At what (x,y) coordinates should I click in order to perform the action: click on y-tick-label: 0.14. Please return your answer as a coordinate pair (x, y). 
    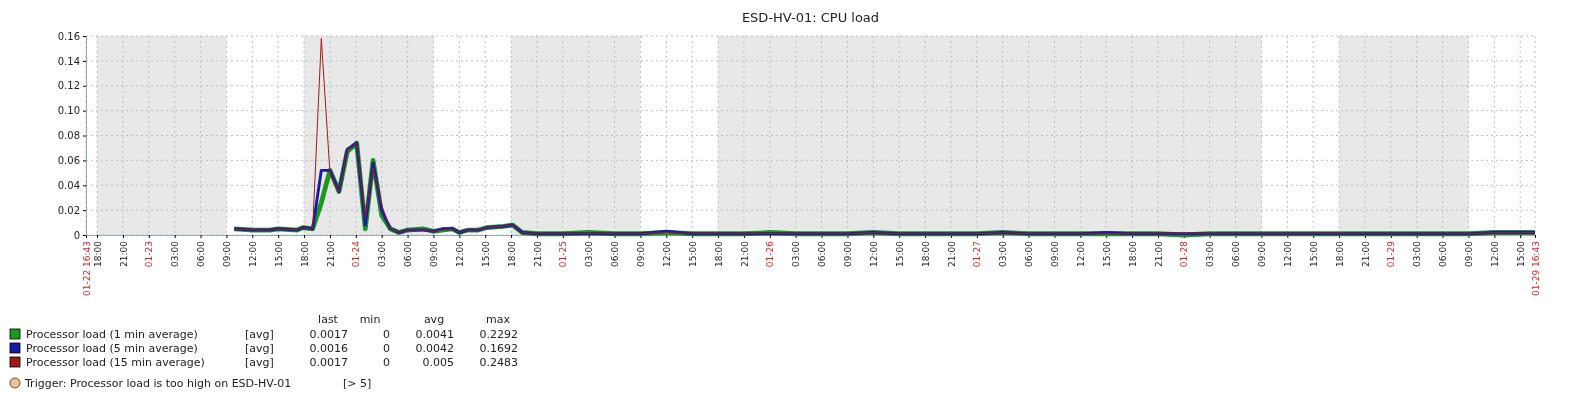
    Looking at the image, I should click on (68, 61).